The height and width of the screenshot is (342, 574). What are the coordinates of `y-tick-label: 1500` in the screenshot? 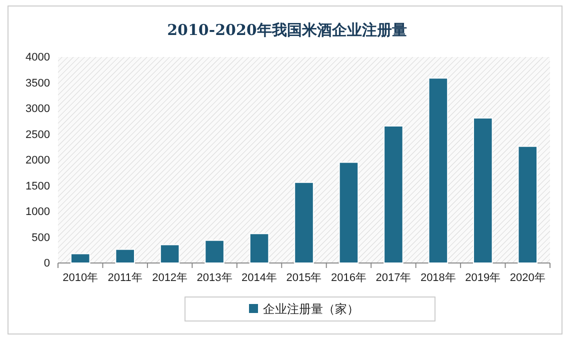 It's located at (38, 186).